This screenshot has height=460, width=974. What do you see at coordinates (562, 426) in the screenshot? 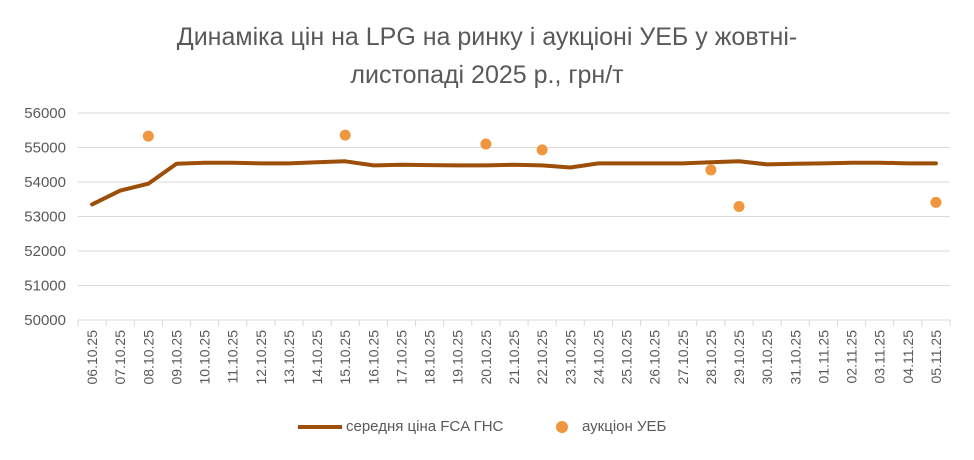
I see `legend-dot-swatch` at bounding box center [562, 426].